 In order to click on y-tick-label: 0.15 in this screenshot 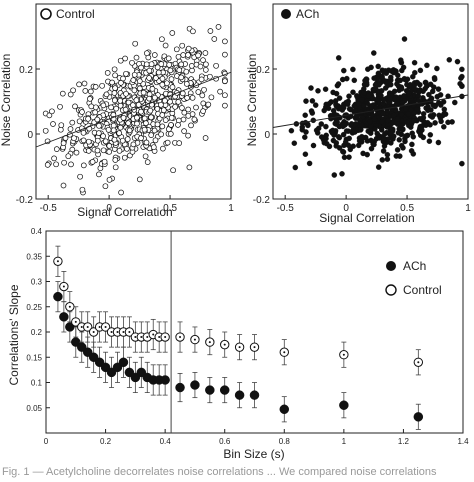, I will do `click(34, 357)`.